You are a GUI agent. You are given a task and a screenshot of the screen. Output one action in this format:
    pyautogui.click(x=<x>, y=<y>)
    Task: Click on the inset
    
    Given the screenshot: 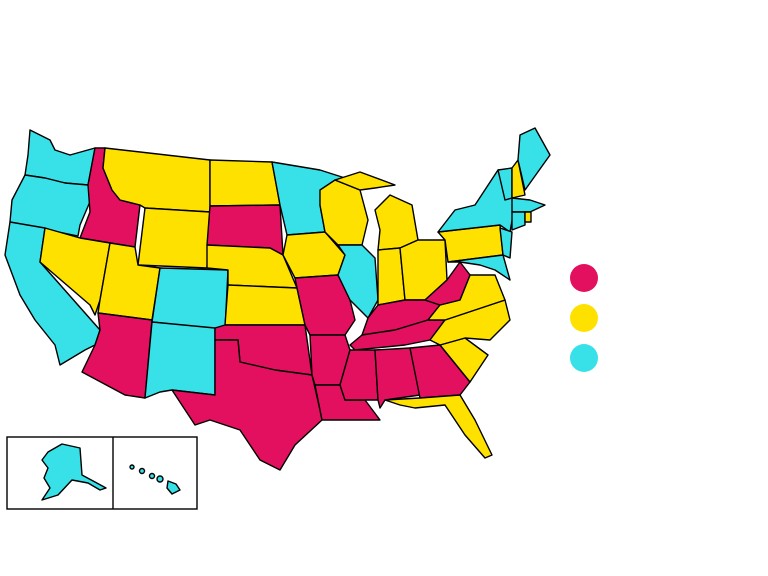 What is the action you would take?
    pyautogui.click(x=102, y=473)
    